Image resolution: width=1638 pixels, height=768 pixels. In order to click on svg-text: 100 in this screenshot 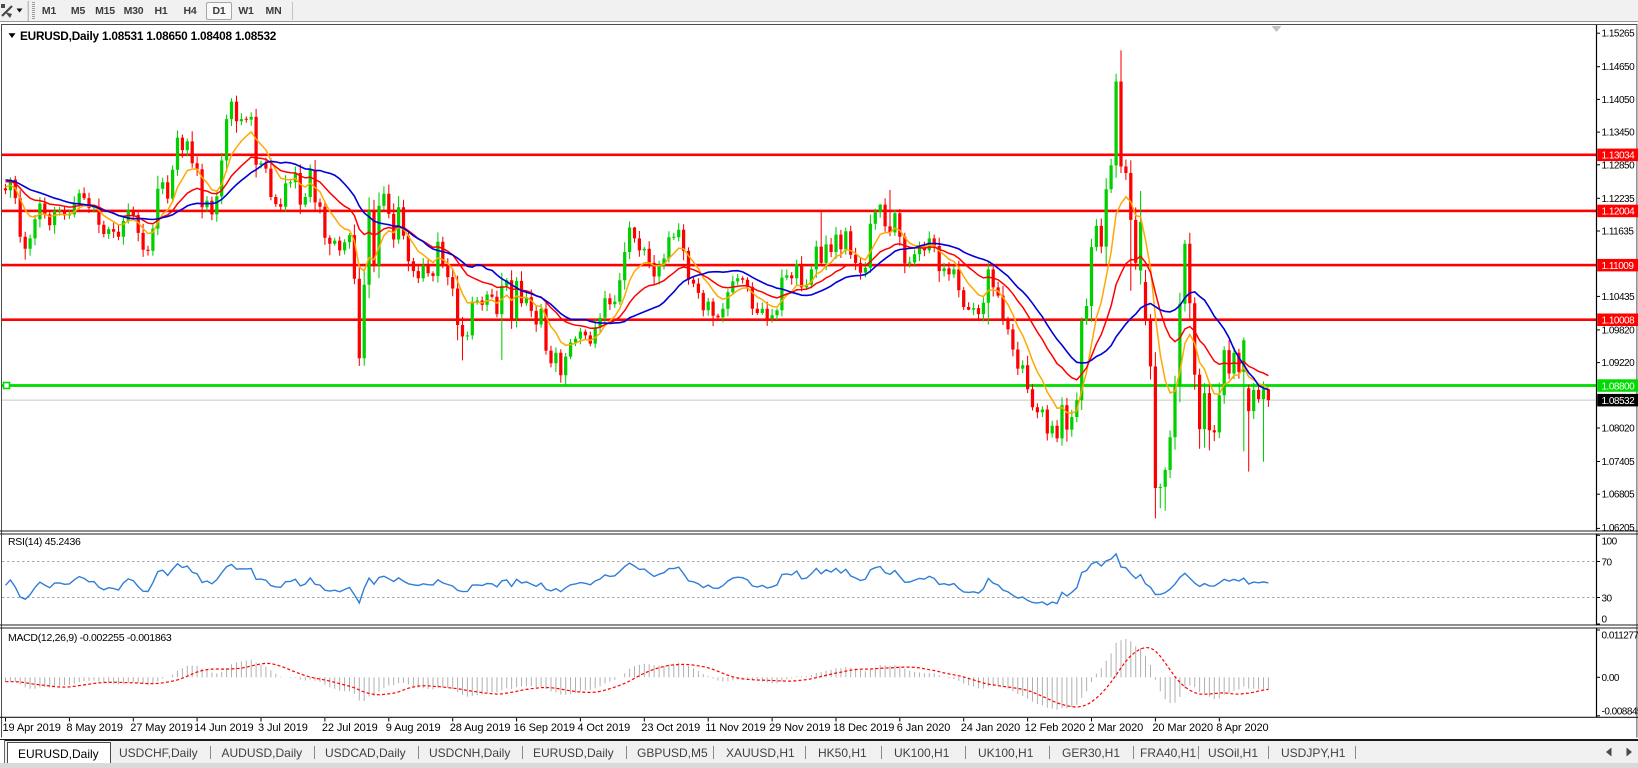, I will do `click(1610, 541)`.